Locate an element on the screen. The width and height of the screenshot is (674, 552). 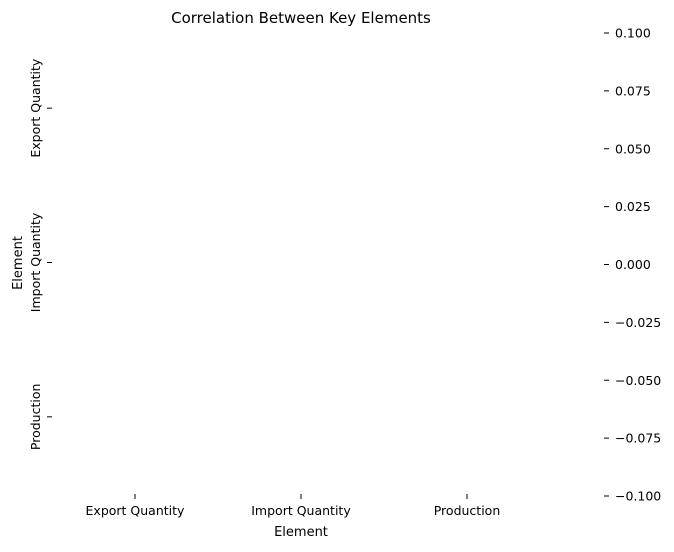
y-tick-label: Production is located at coordinates (35, 417).